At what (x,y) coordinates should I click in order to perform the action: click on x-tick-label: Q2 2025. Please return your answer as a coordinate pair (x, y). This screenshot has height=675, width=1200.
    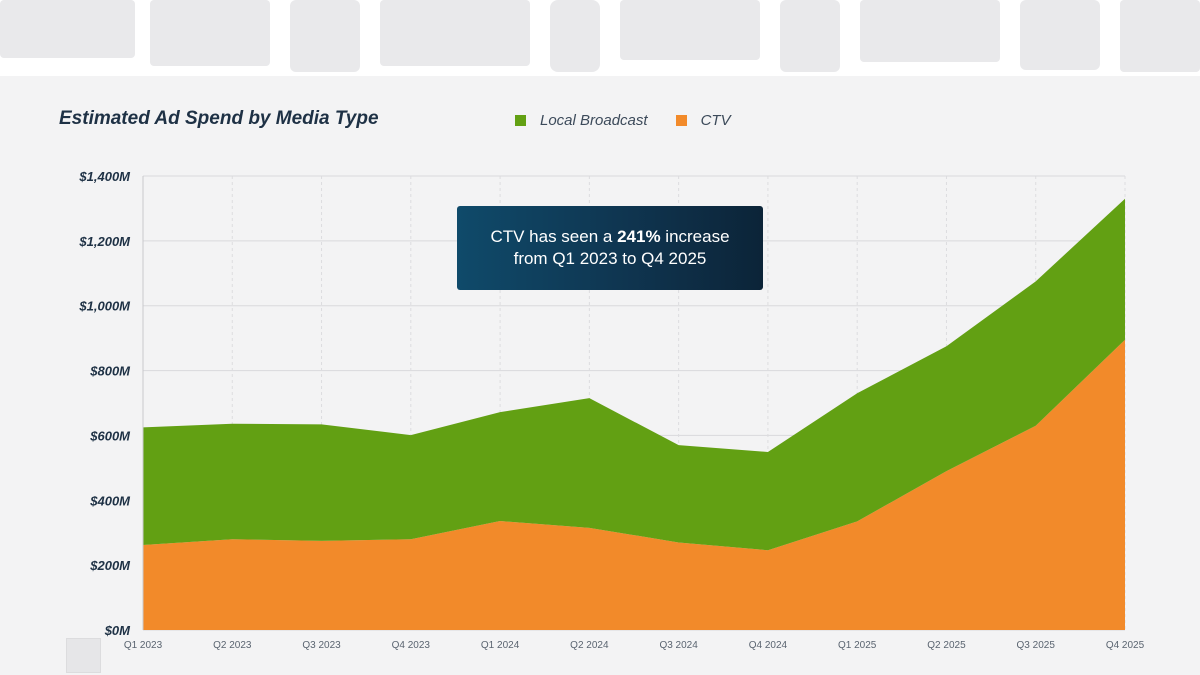
    Looking at the image, I should click on (946, 645).